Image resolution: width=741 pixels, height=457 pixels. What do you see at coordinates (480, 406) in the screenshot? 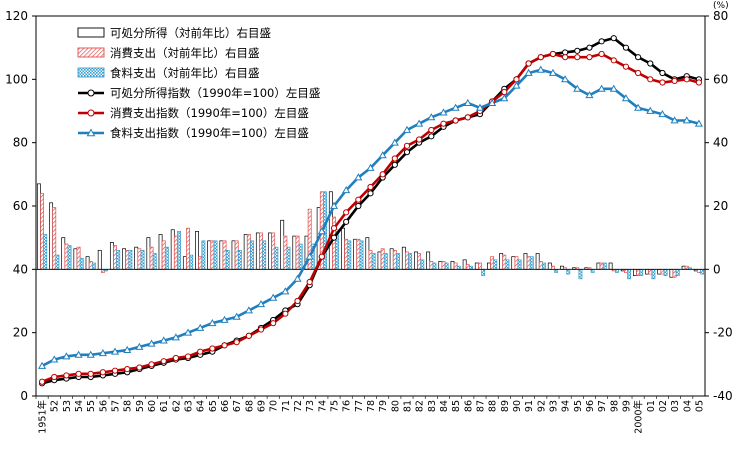
I see `x-tick-label: 87` at bounding box center [480, 406].